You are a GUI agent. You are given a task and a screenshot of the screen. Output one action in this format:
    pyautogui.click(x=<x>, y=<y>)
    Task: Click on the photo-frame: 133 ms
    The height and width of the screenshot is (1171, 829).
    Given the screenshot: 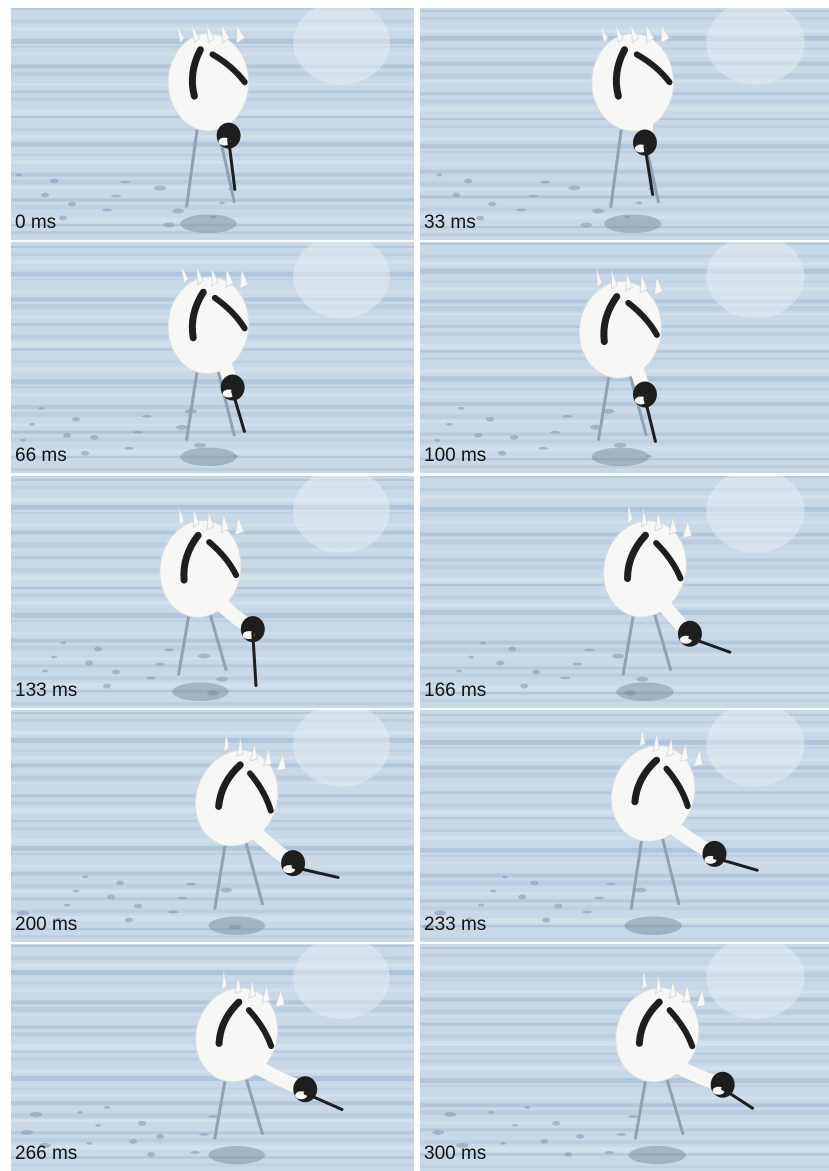 What is the action you would take?
    pyautogui.click(x=212, y=592)
    